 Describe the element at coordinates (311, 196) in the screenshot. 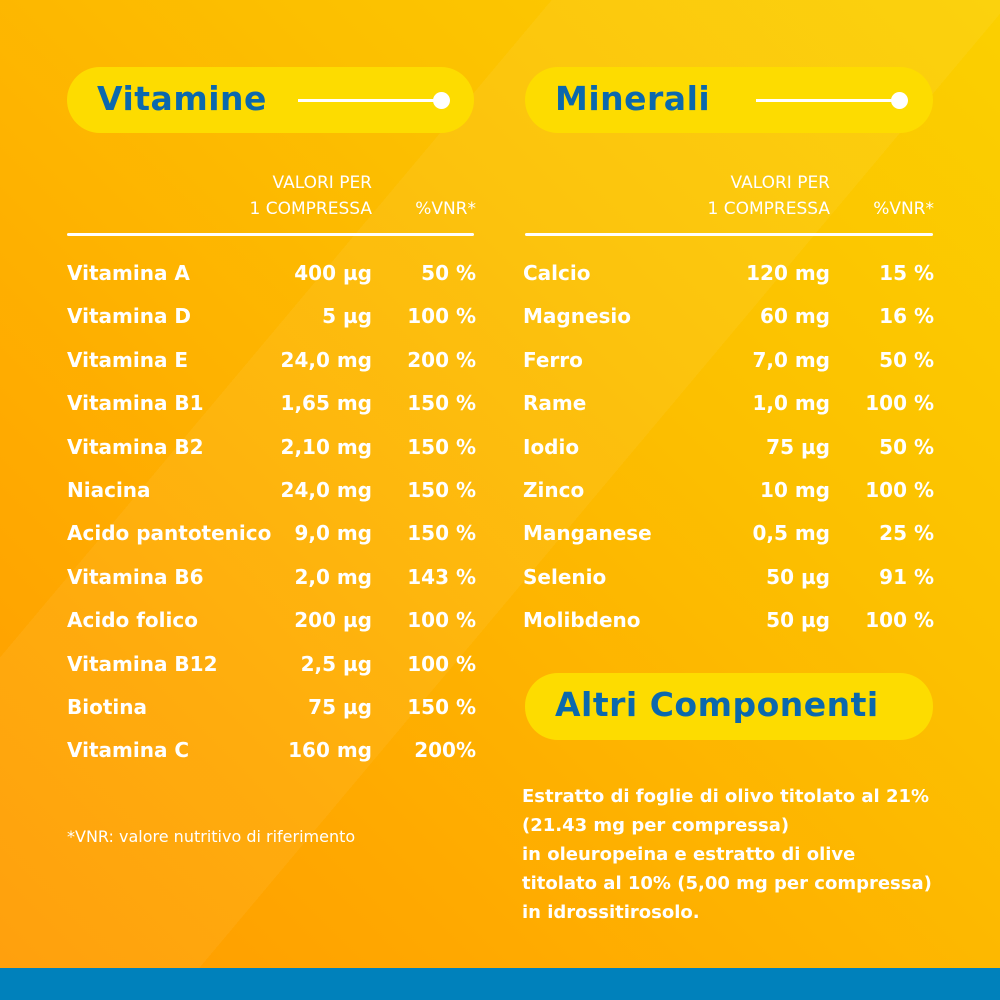

I see `vitamine-value-header: VALORI PER 1 COMPRESSA` at that location.